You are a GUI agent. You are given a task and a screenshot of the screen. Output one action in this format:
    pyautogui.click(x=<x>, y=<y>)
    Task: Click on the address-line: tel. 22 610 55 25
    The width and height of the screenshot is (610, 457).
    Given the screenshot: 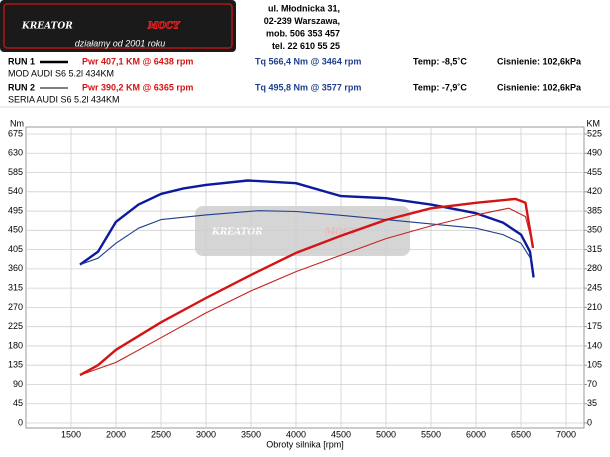 What is the action you would take?
    pyautogui.click(x=306, y=46)
    